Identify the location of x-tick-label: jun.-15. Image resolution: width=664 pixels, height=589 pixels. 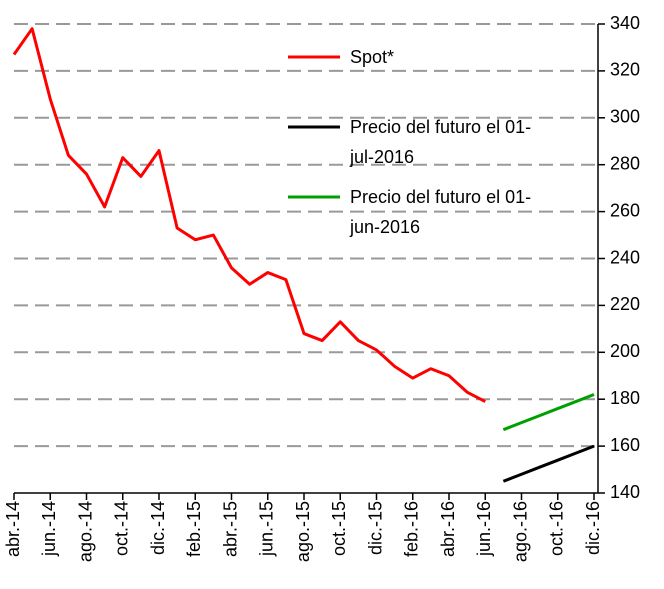
(267, 529).